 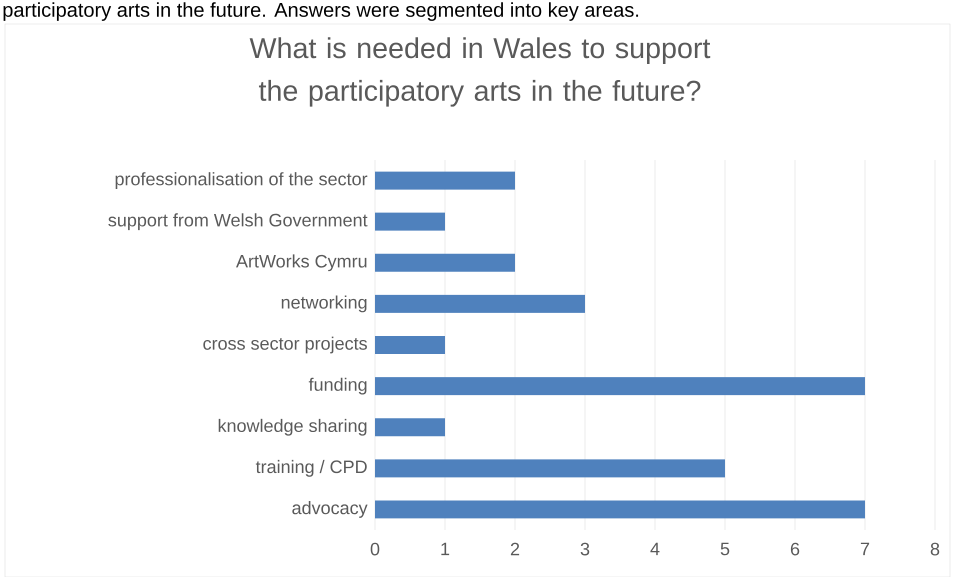 I want to click on x-tick-label: 7, so click(x=865, y=549).